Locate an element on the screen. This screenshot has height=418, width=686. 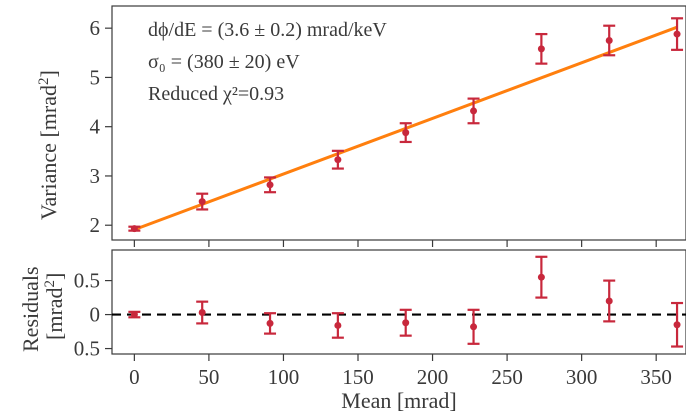
main-ytick-label: 2 is located at coordinates (95, 225).